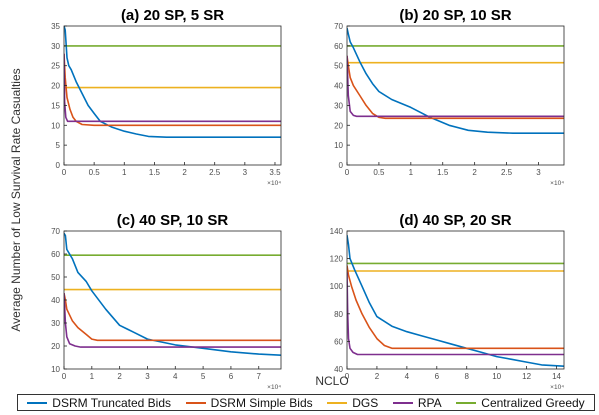 This screenshot has width=599, height=415. Describe the element at coordinates (112, 402) in the screenshot. I see `legend-label: DSRM Truncated Bids` at that location.